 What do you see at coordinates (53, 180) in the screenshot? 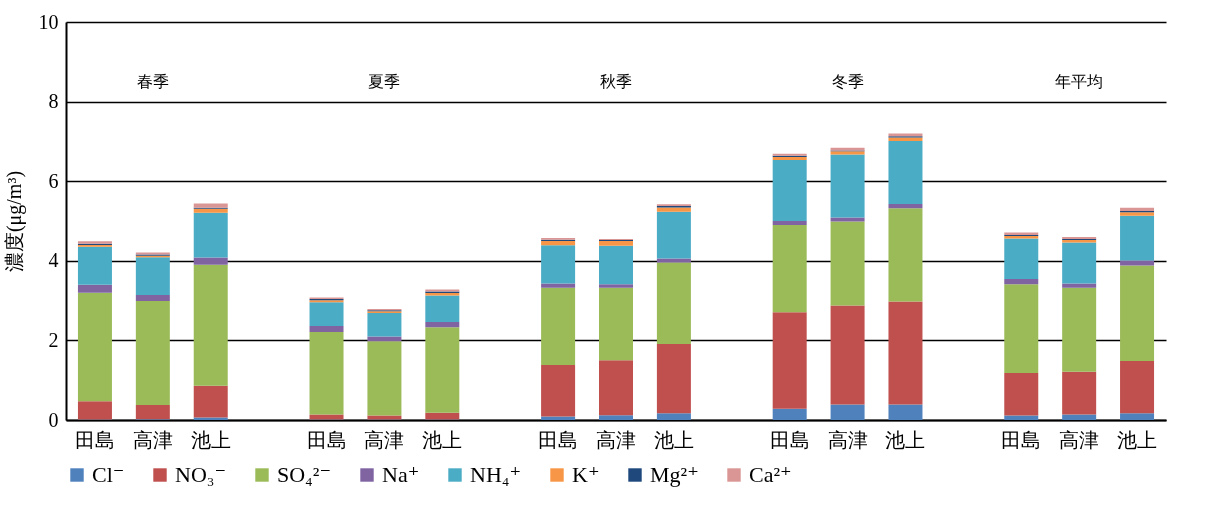
I see `y-tick-label: 6` at bounding box center [53, 180].